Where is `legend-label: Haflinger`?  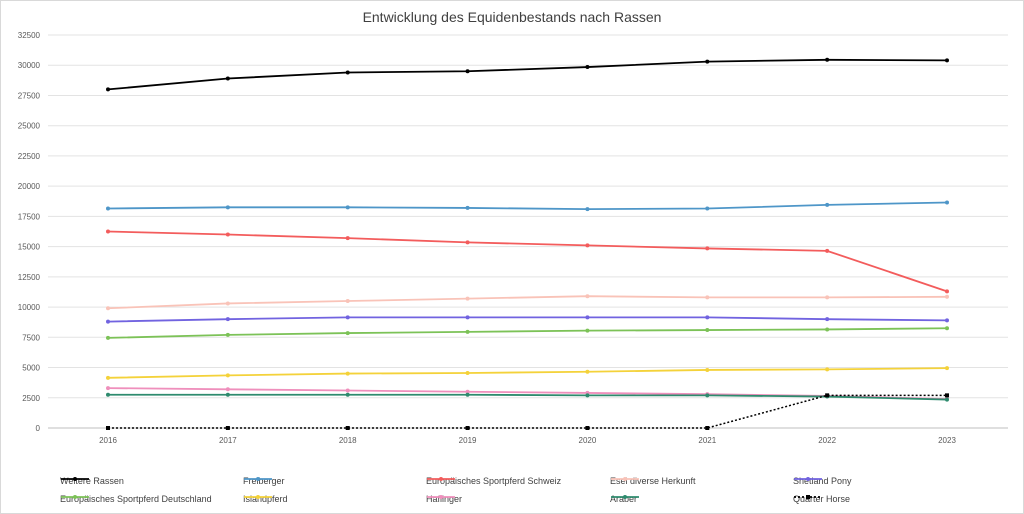
legend-label: Haflinger is located at coordinates (444, 499).